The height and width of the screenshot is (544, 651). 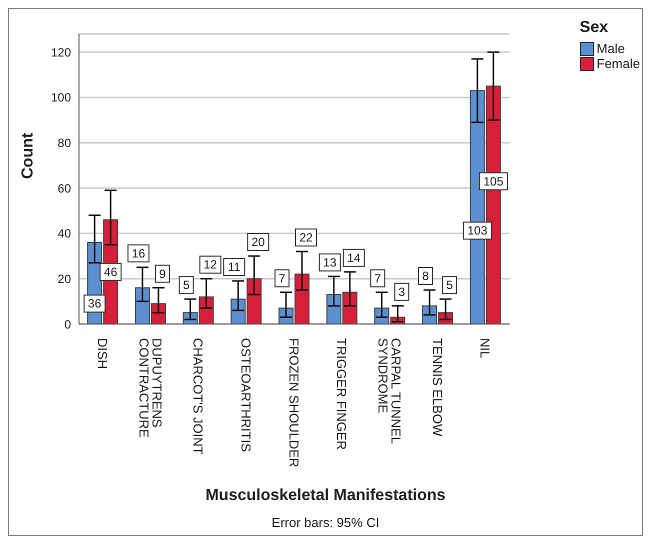 I want to click on x-tick-label: TRIGGER FINGER, so click(x=342, y=394).